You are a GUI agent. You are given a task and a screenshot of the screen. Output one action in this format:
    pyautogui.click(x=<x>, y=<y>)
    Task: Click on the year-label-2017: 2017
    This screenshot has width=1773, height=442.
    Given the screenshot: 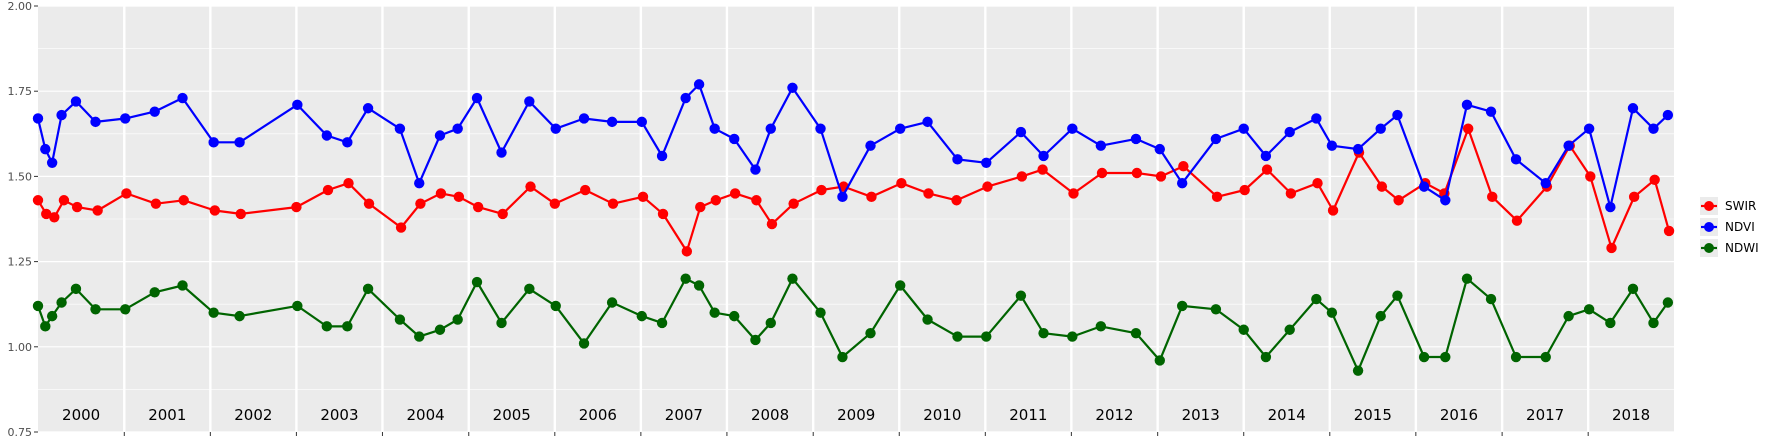 What is the action you would take?
    pyautogui.click(x=1545, y=415)
    